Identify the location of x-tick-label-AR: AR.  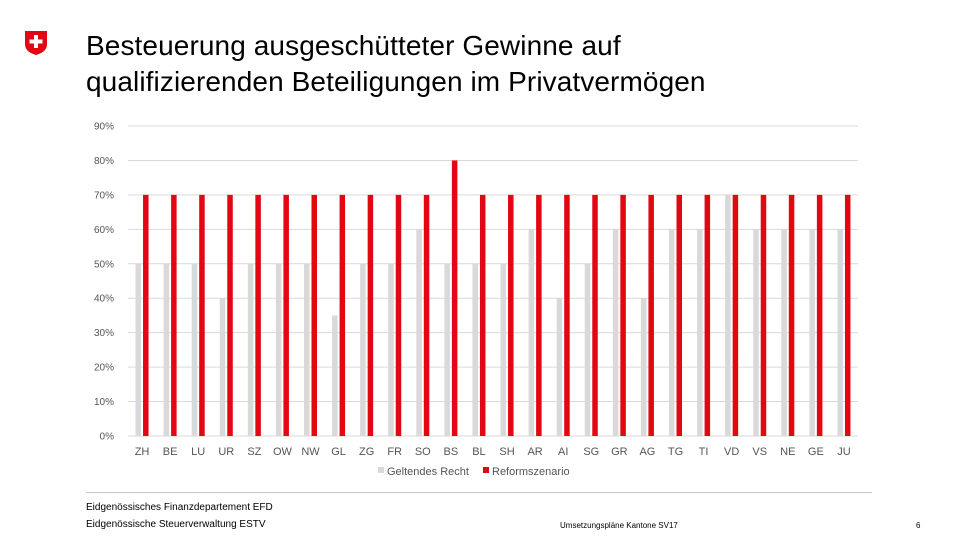
(534, 452).